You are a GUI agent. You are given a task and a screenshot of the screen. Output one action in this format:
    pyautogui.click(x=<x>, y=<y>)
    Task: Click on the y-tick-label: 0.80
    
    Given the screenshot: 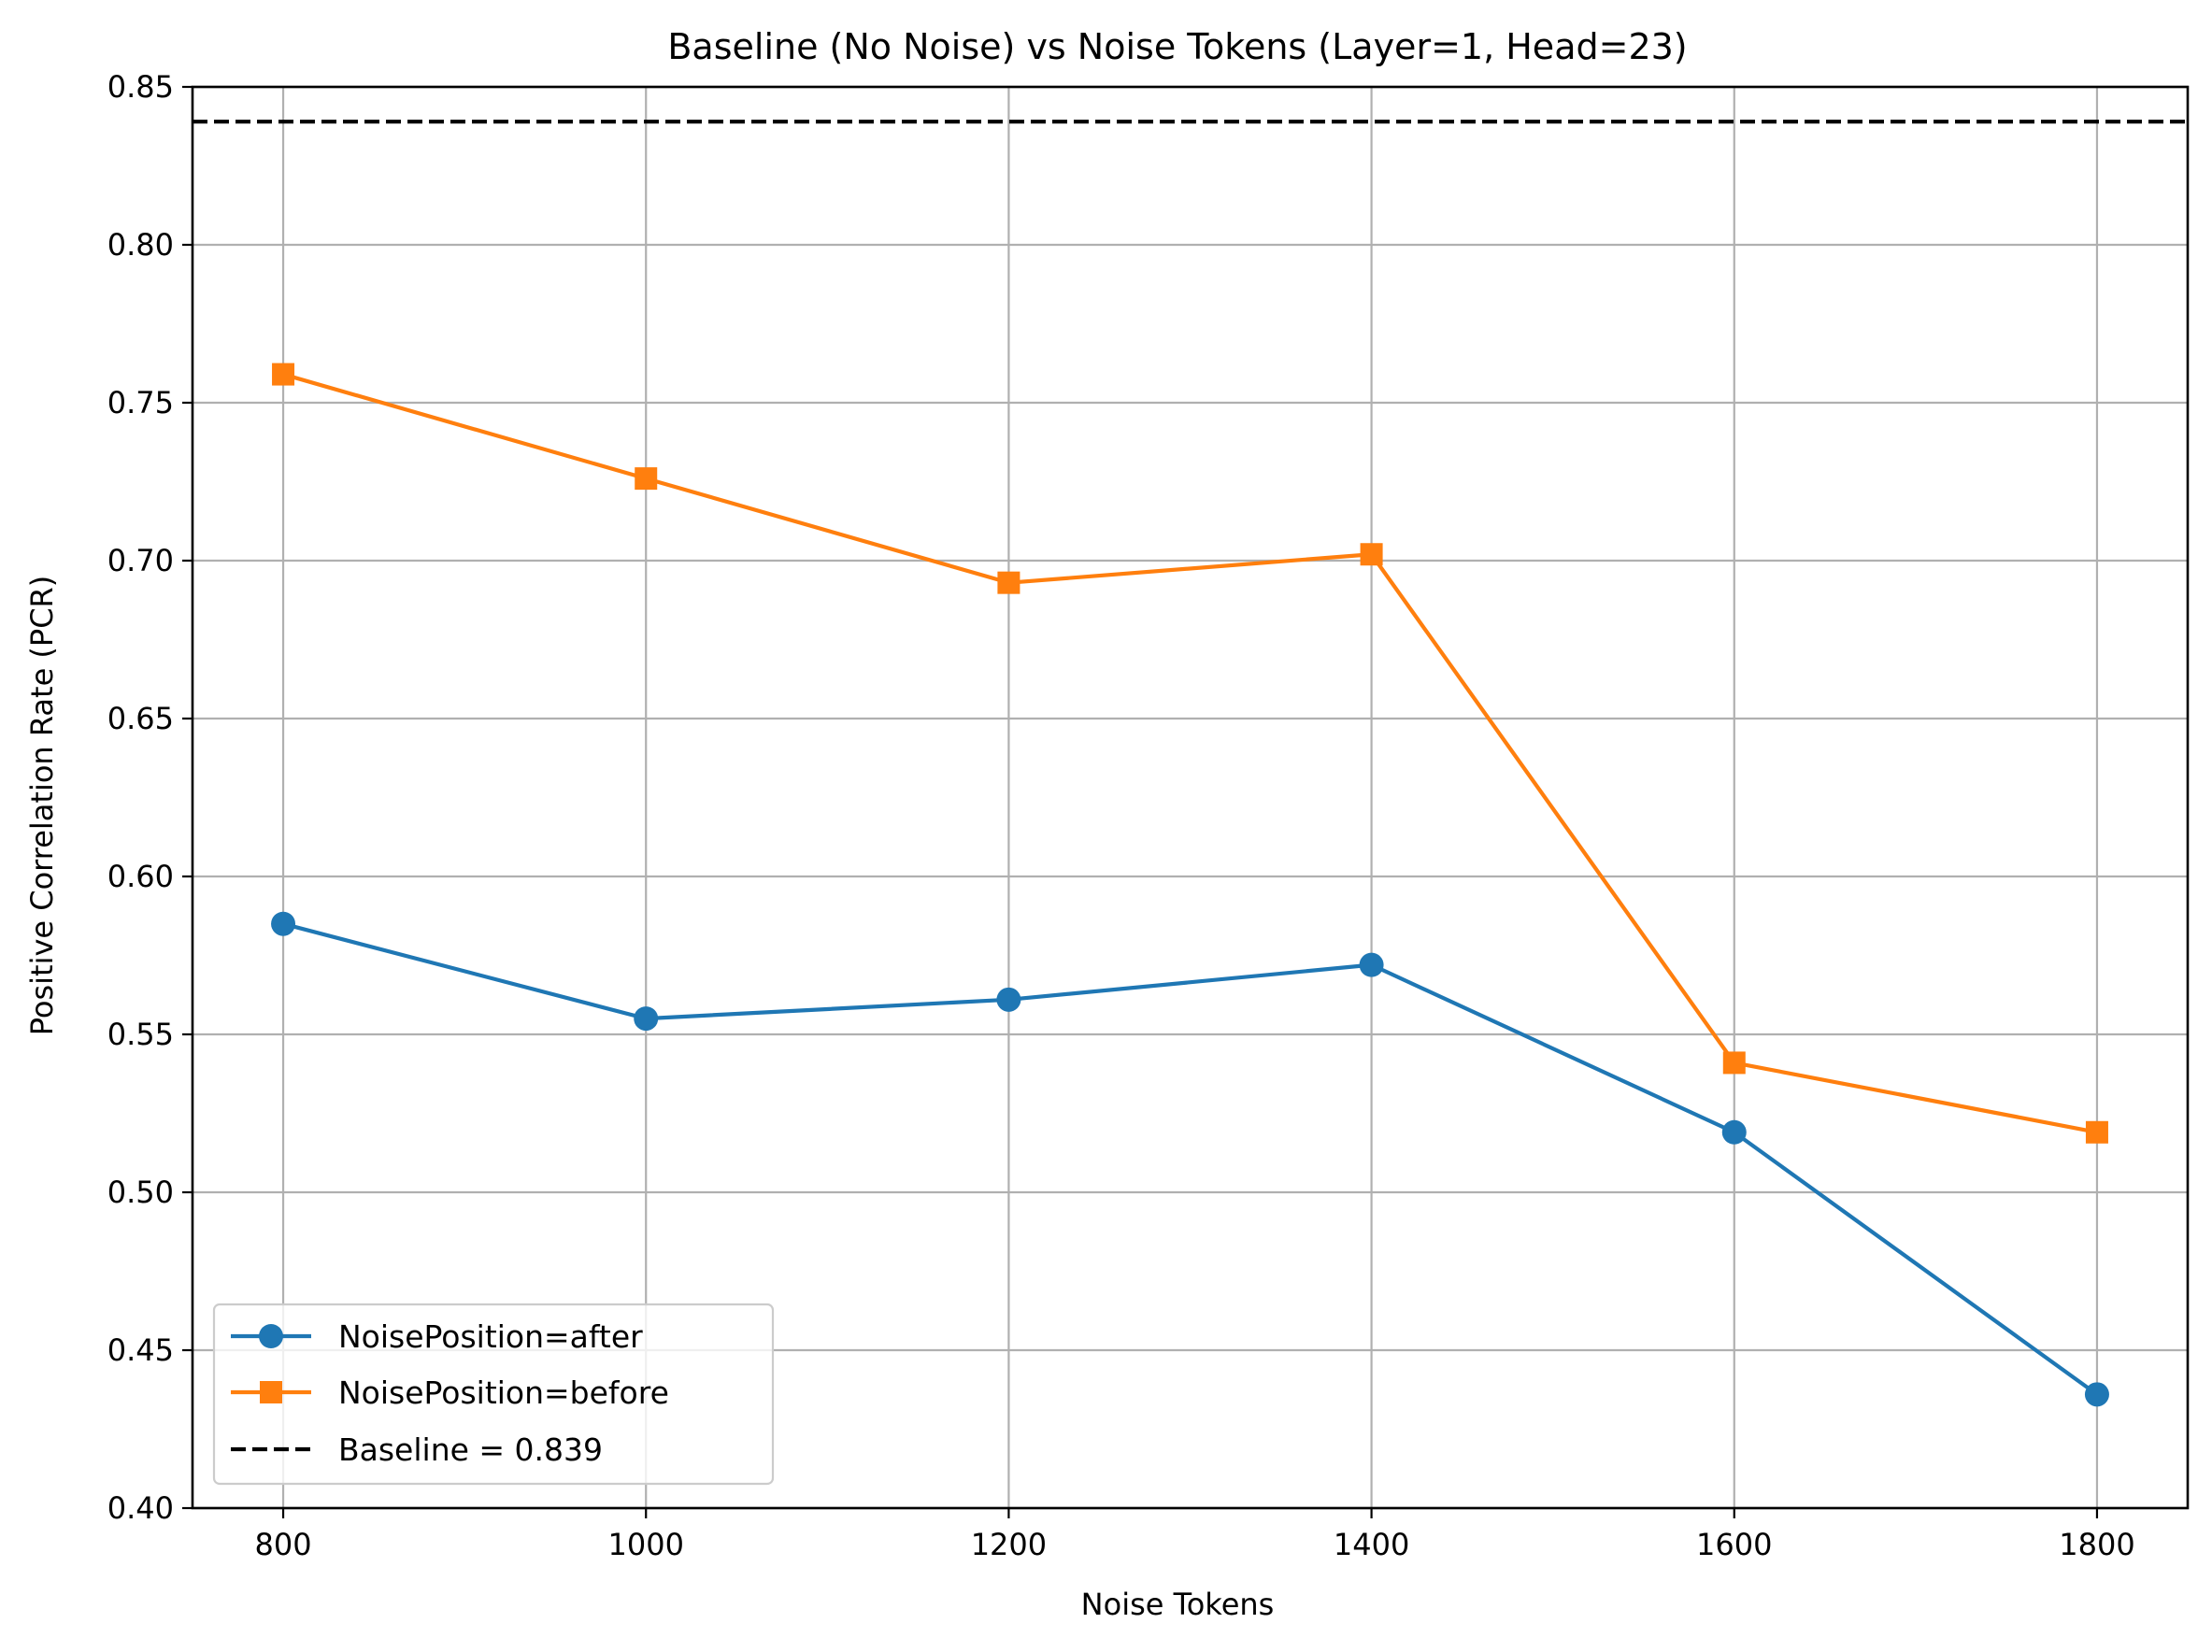 What is the action you would take?
    pyautogui.click(x=140, y=245)
    